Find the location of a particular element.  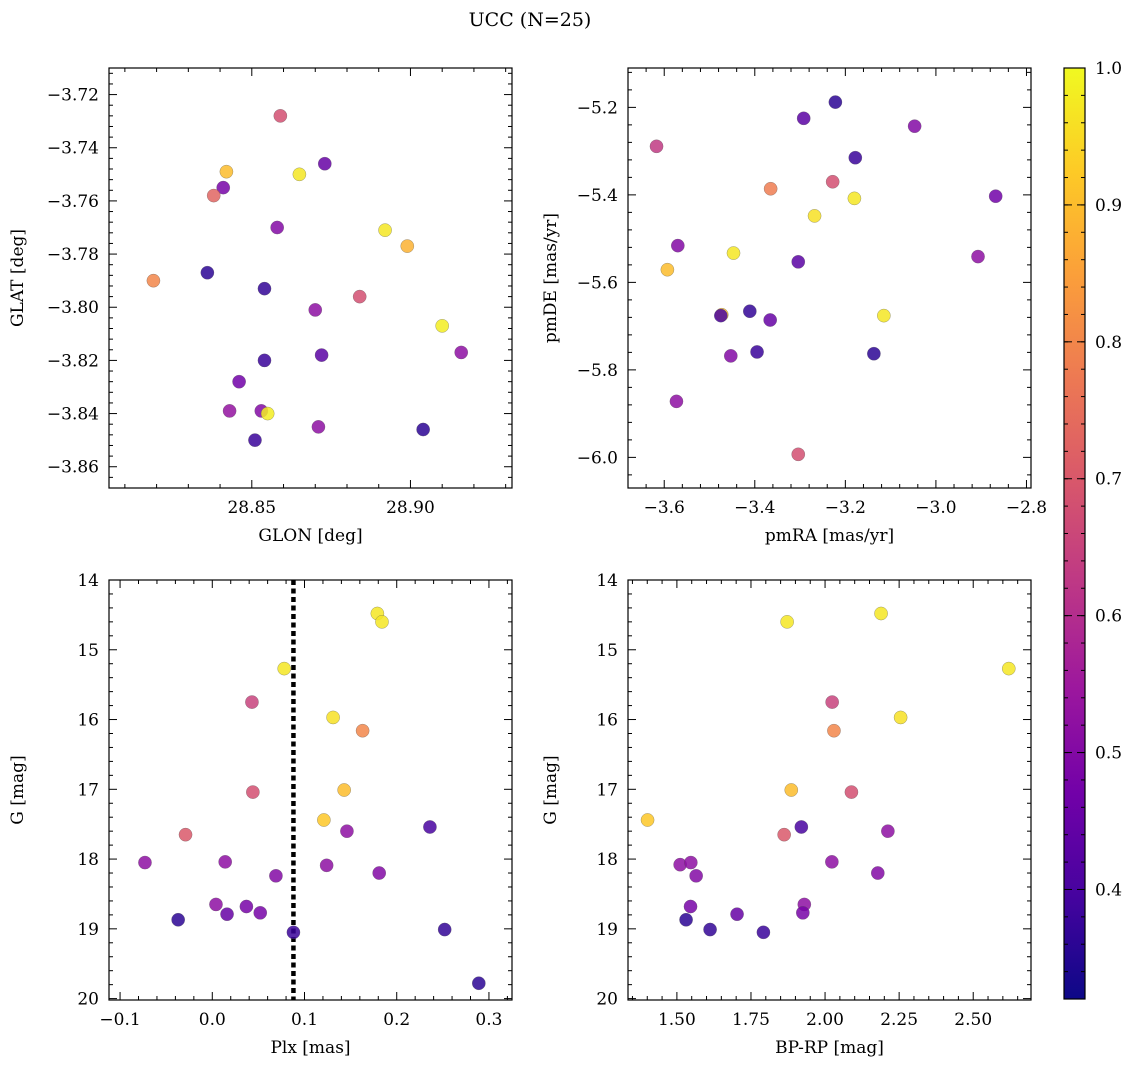

x-tick-label: 28.85 is located at coordinates (251, 508).